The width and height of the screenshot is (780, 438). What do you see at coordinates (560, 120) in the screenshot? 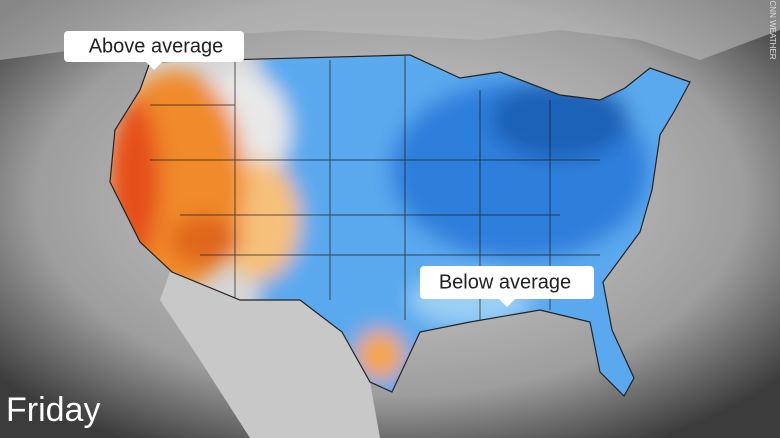
I see `cold-core` at bounding box center [560, 120].